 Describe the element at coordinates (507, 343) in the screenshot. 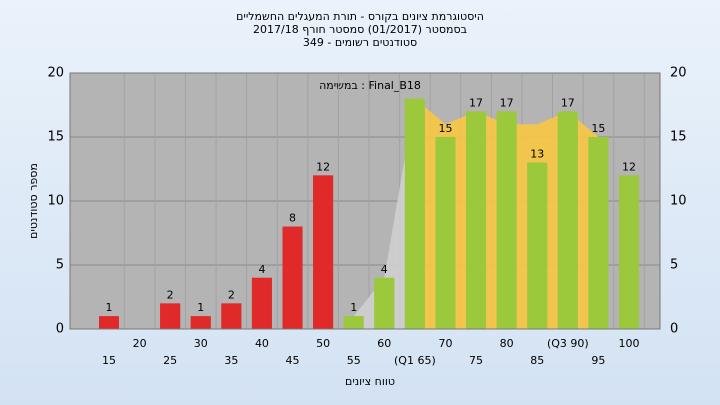

I see `x-tick-label: 80` at that location.